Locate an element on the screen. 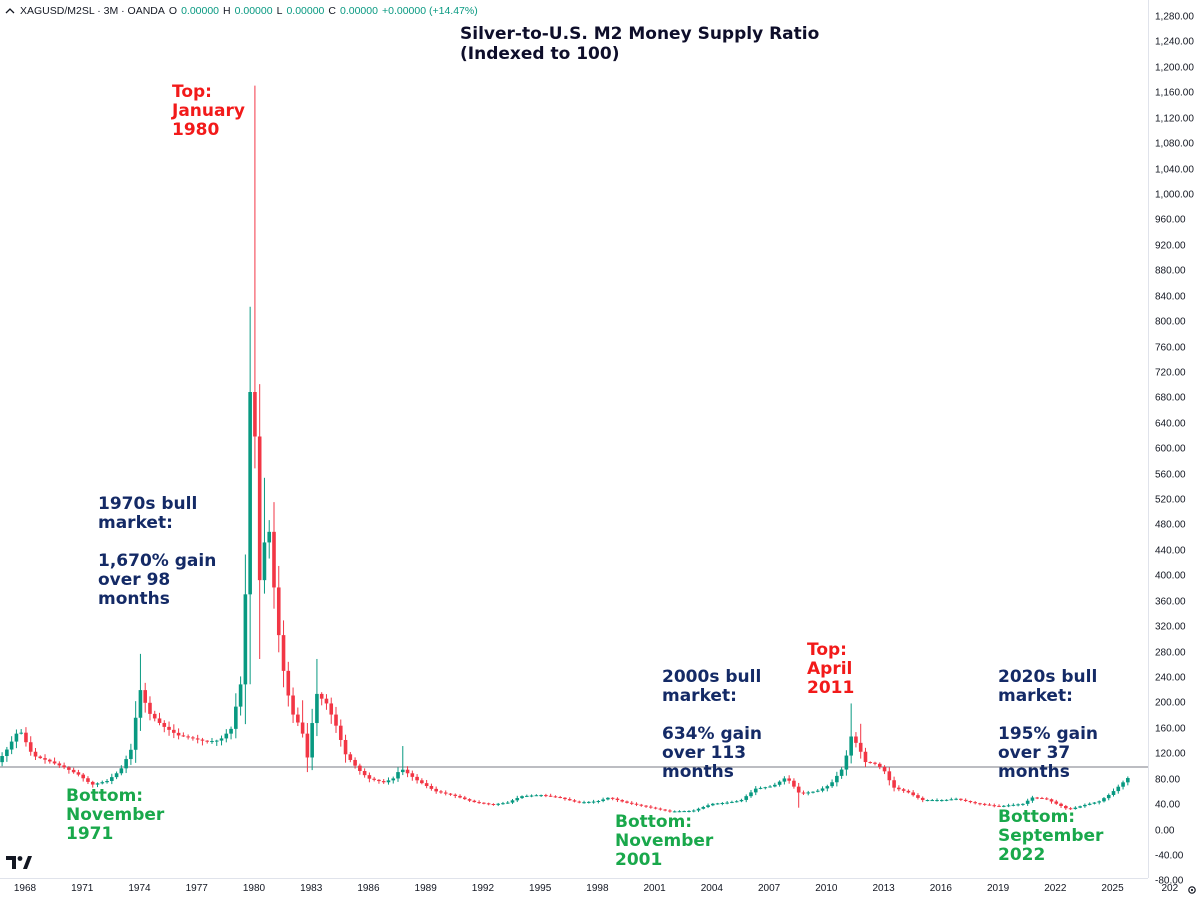 The width and height of the screenshot is (1200, 901). price-tick-33: -40.00 is located at coordinates (1169, 856).